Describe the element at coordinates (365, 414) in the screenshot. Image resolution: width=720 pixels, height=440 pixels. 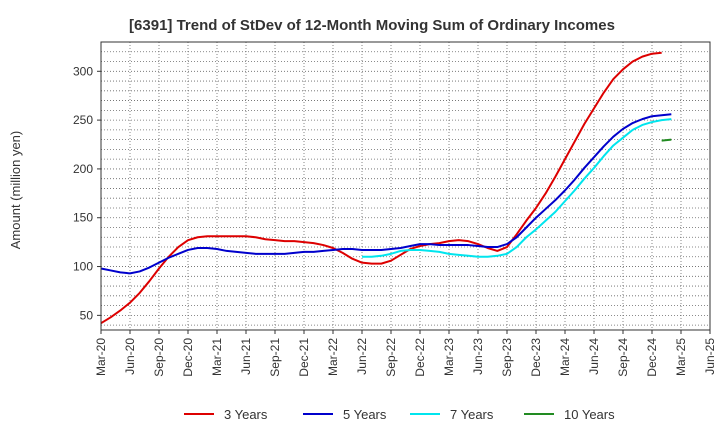
I see `legend-label-5-years: 5 Years` at that location.